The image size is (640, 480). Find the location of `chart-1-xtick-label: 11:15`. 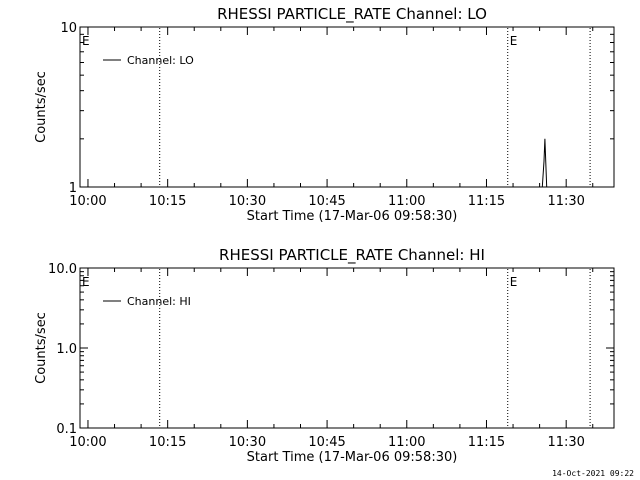

chart-1-xtick-label: 11:15 is located at coordinates (486, 201).